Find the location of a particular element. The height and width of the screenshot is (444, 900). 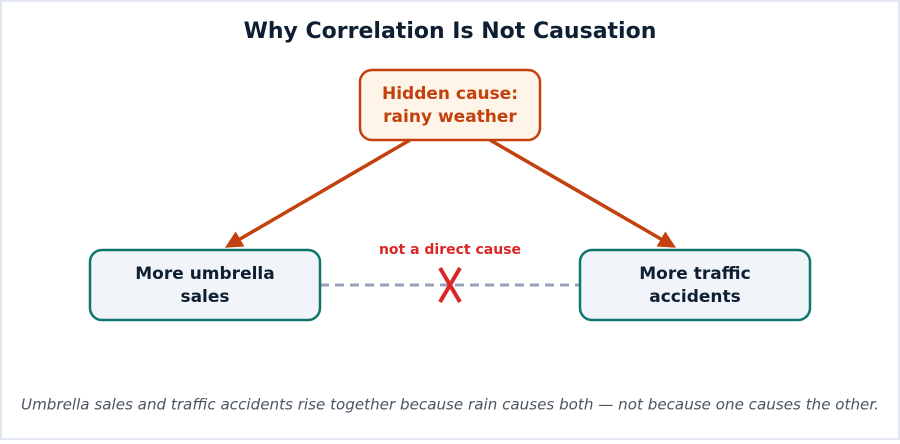

node-label: accidents is located at coordinates (695, 297).